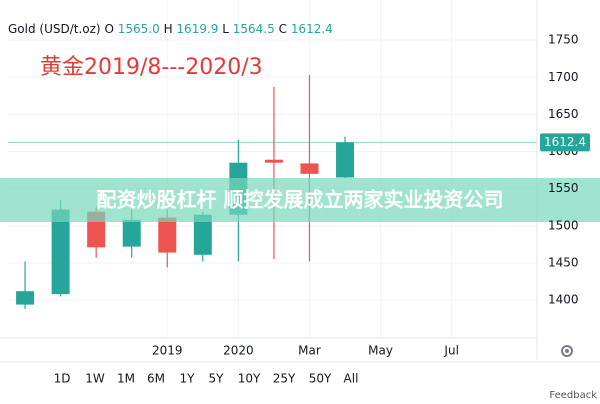  I want to click on range-button: 5Y, so click(217, 379).